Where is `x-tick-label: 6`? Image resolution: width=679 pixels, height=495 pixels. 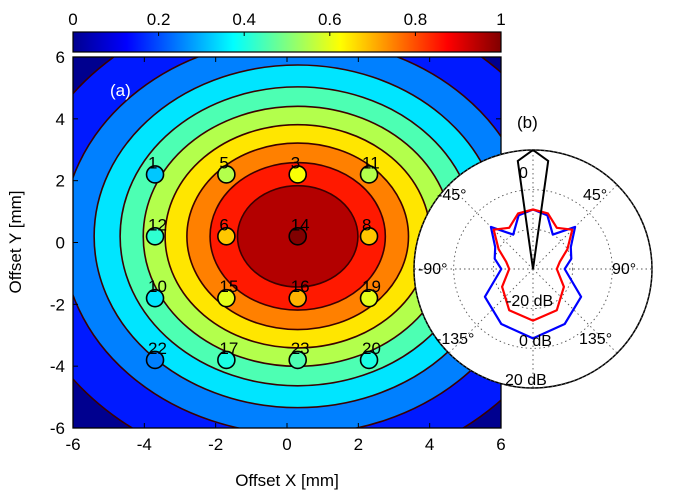 x-tick-label: 6 is located at coordinates (500, 444).